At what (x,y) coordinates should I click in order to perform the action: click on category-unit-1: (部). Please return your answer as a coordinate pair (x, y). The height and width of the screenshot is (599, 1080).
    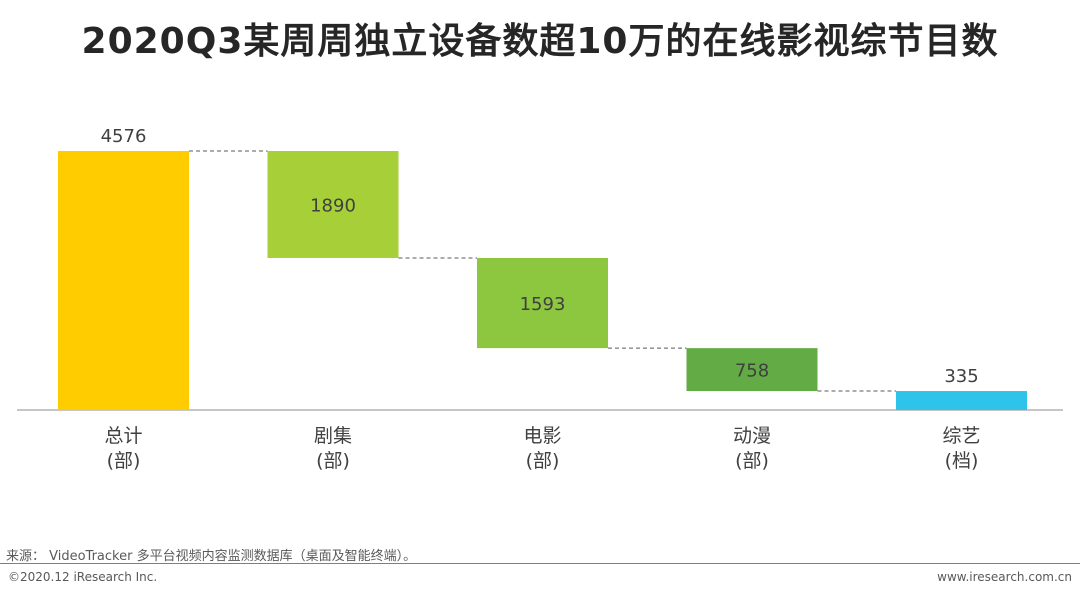
    Looking at the image, I should click on (333, 461).